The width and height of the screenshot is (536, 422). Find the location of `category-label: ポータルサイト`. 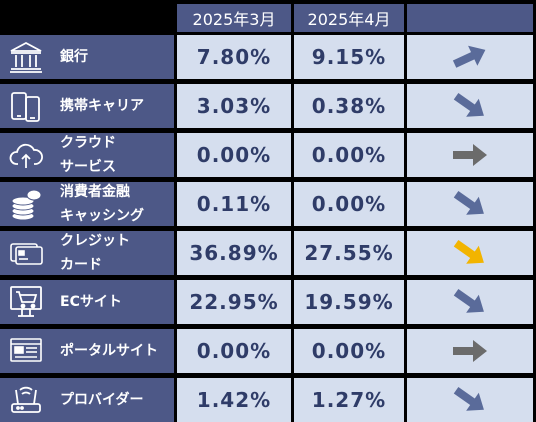

category-label: ポータルサイト is located at coordinates (117, 351).